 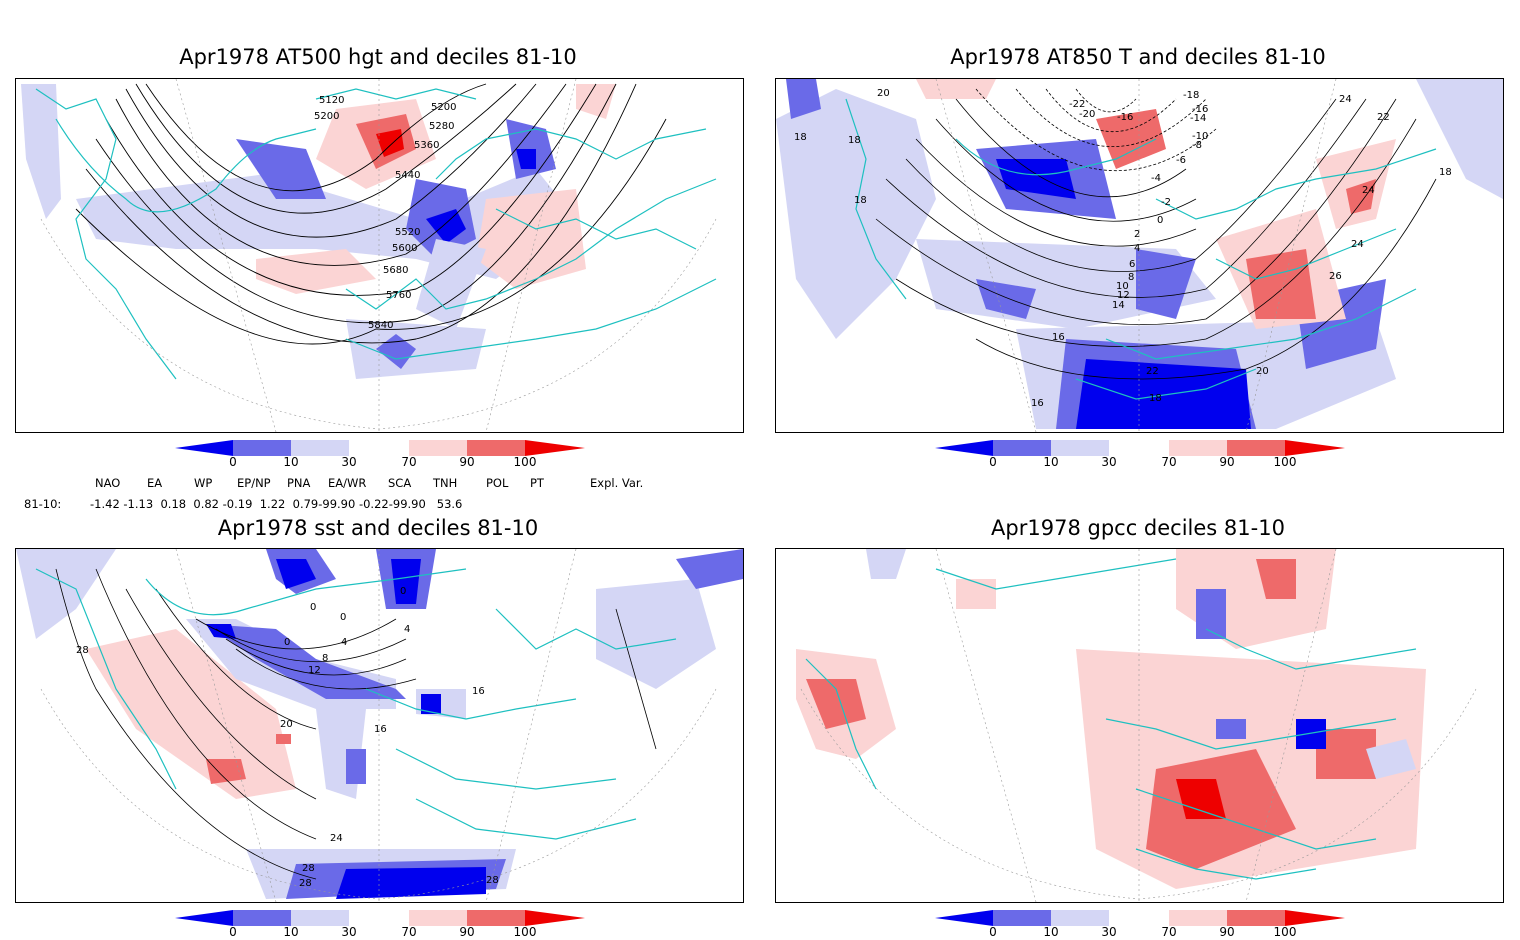 I want to click on svg-text: -2, so click(x=1166, y=202).